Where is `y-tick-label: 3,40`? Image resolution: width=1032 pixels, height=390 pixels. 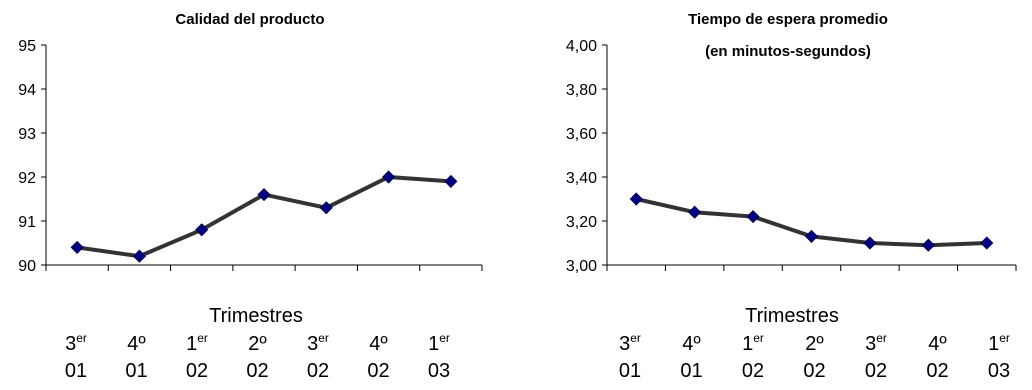 y-tick-label: 3,40 is located at coordinates (581, 178).